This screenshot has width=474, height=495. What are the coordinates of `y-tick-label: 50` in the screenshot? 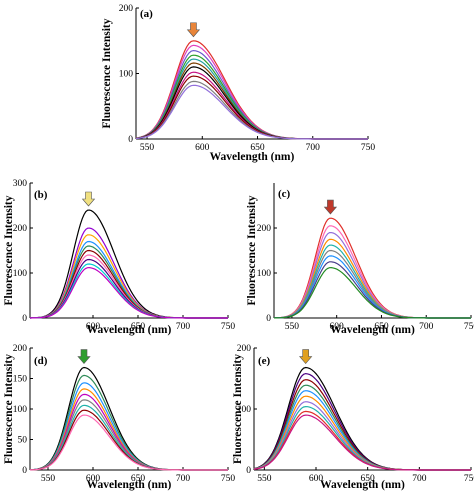 It's located at (23, 441).